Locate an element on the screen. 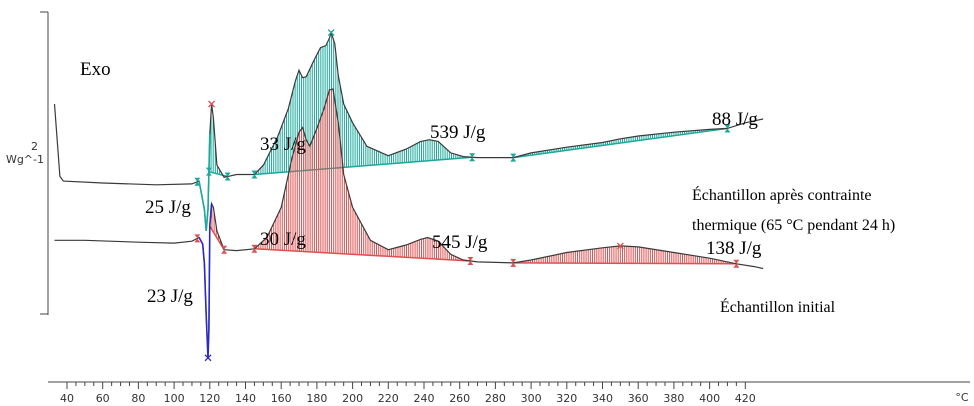  x-tick-label: 220 is located at coordinates (388, 398).